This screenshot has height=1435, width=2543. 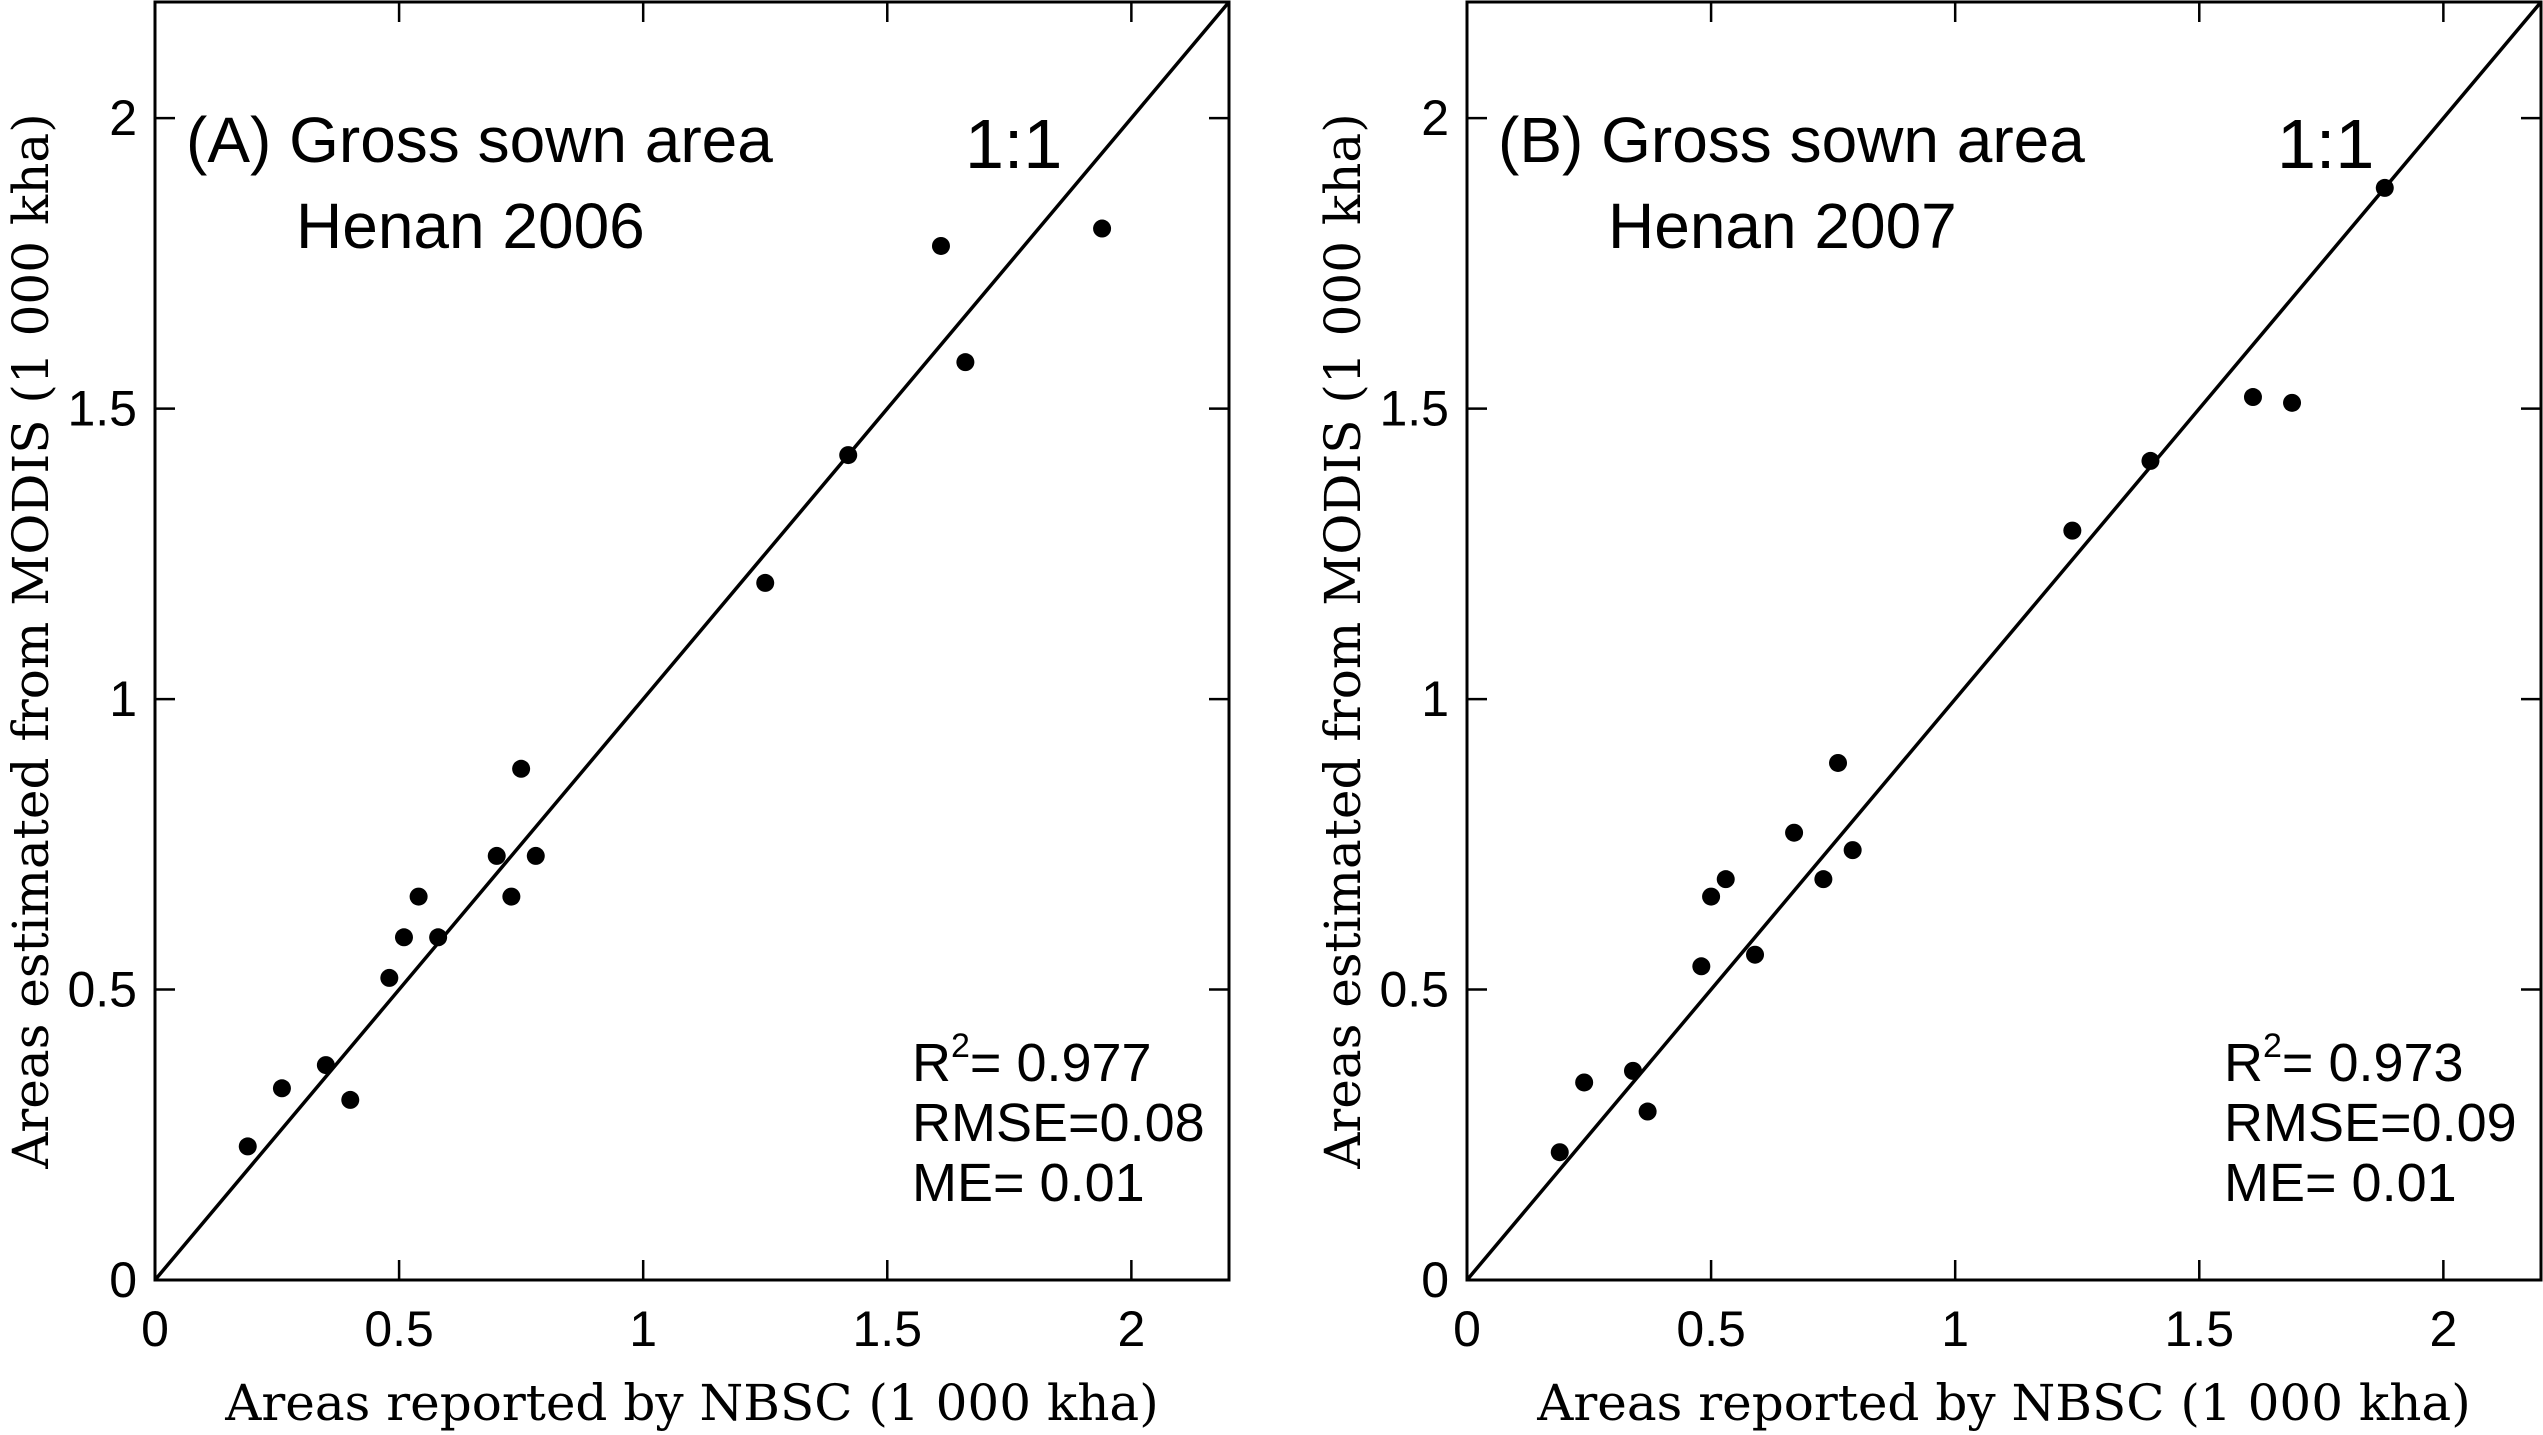 I want to click on panel-title: (B) Gross sown area, so click(x=1791, y=140).